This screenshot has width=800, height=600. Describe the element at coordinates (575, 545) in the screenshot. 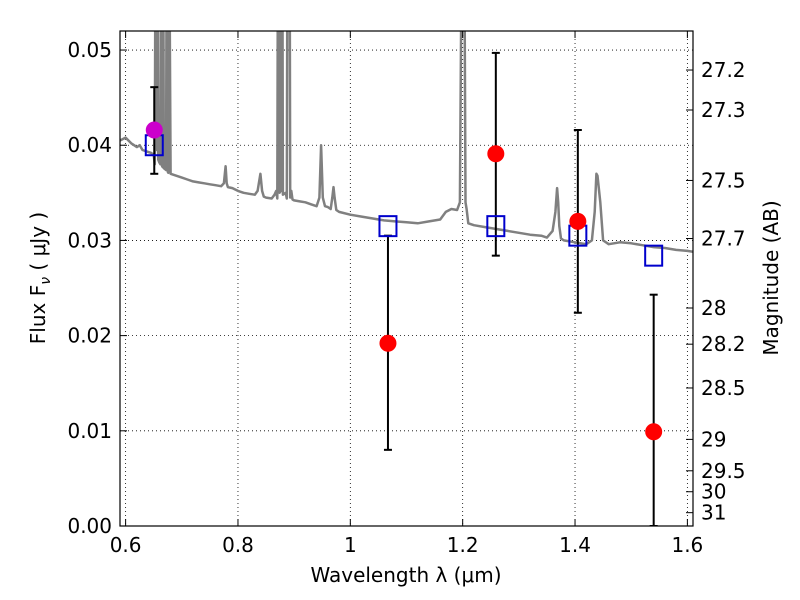

I see `x-tick-label: 1.4` at that location.